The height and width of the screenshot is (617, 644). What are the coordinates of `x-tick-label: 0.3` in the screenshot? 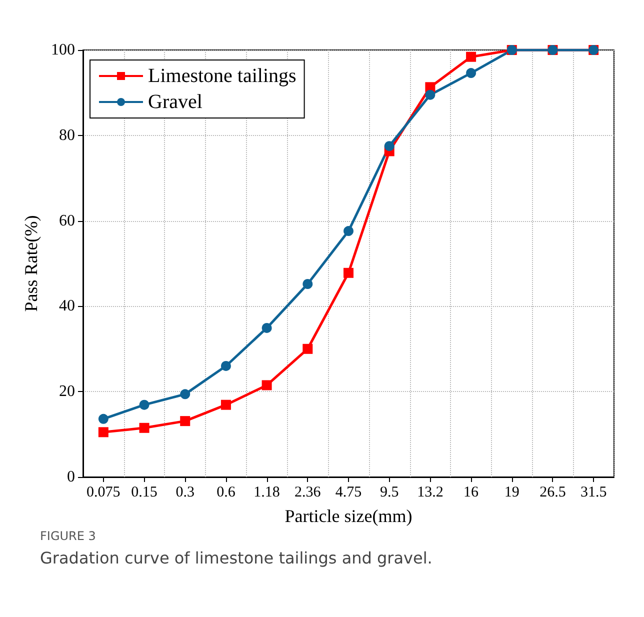 It's located at (185, 492).